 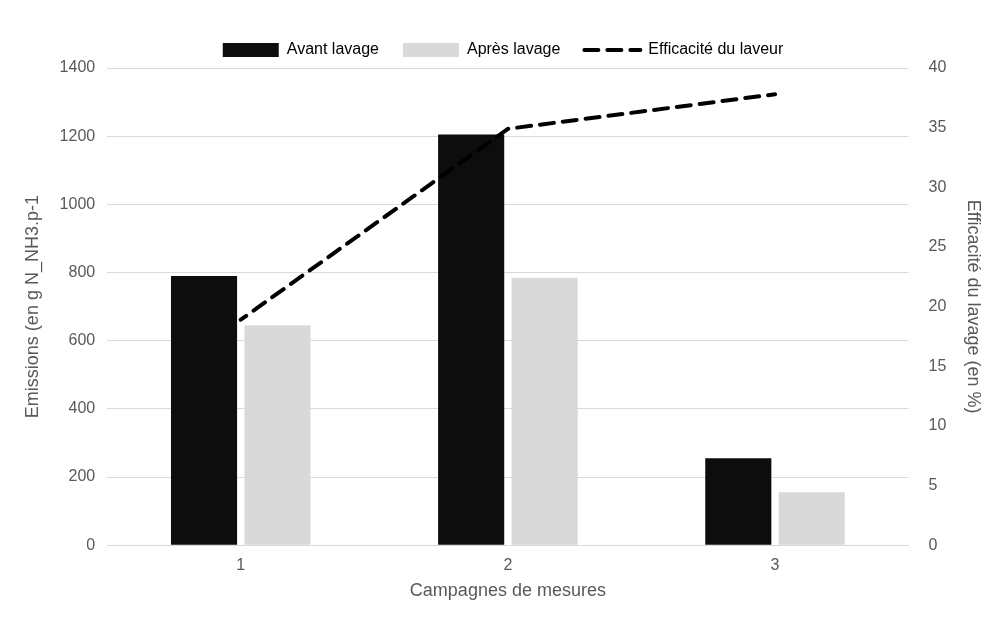 I want to click on y2-axis-title: Efficacité du lavage (en %), so click(x=974, y=306).